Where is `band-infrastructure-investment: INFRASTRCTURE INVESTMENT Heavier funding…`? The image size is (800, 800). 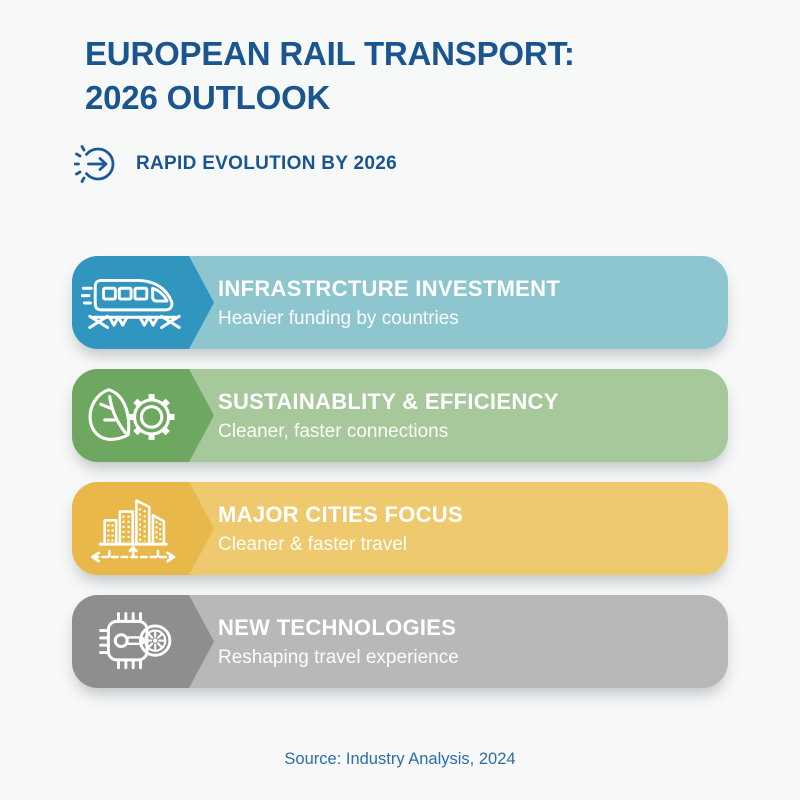 band-infrastructure-investment: INFRASTRCTURE INVESTMENT Heavier funding… is located at coordinates (400, 302).